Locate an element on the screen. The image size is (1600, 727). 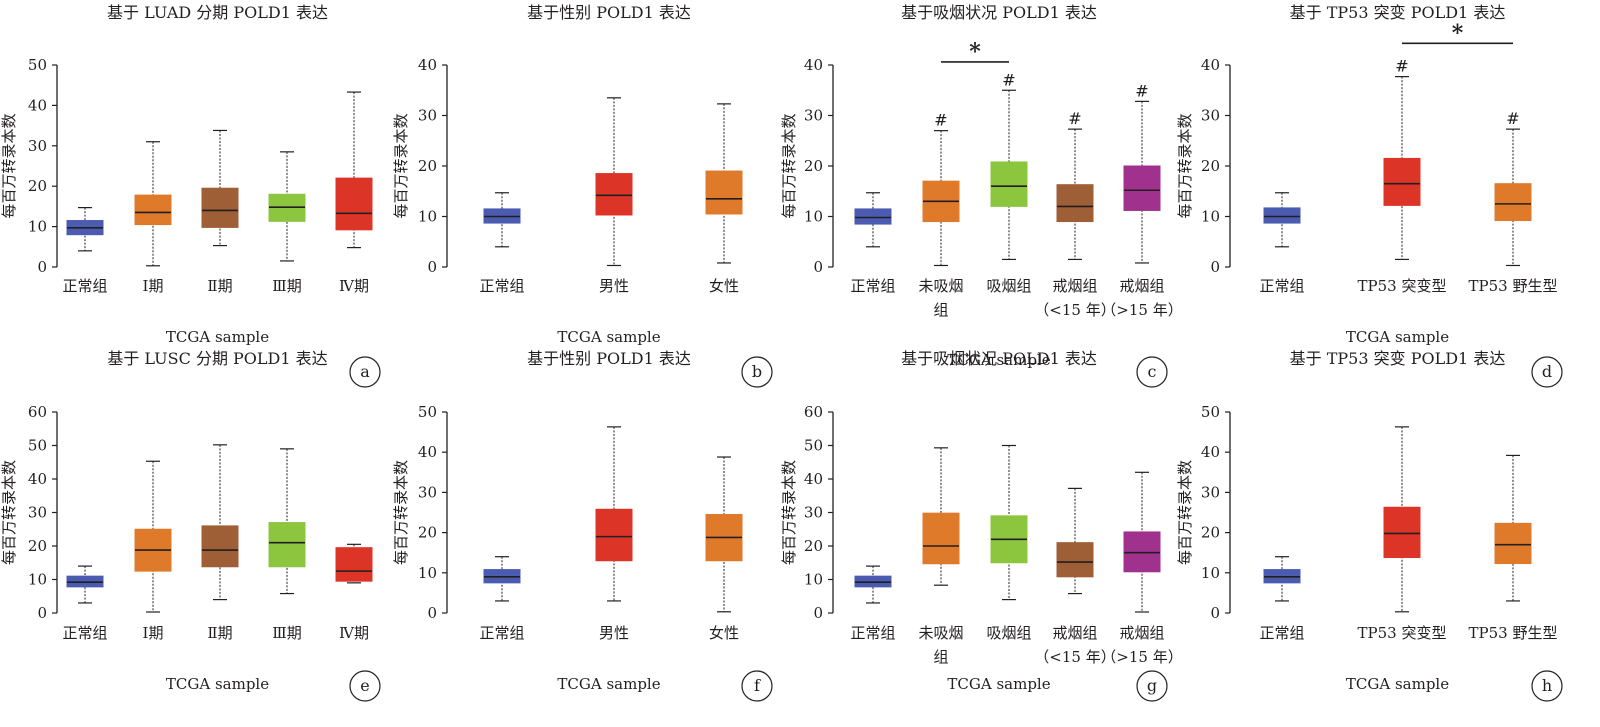
panel-letter: a is located at coordinates (365, 371).